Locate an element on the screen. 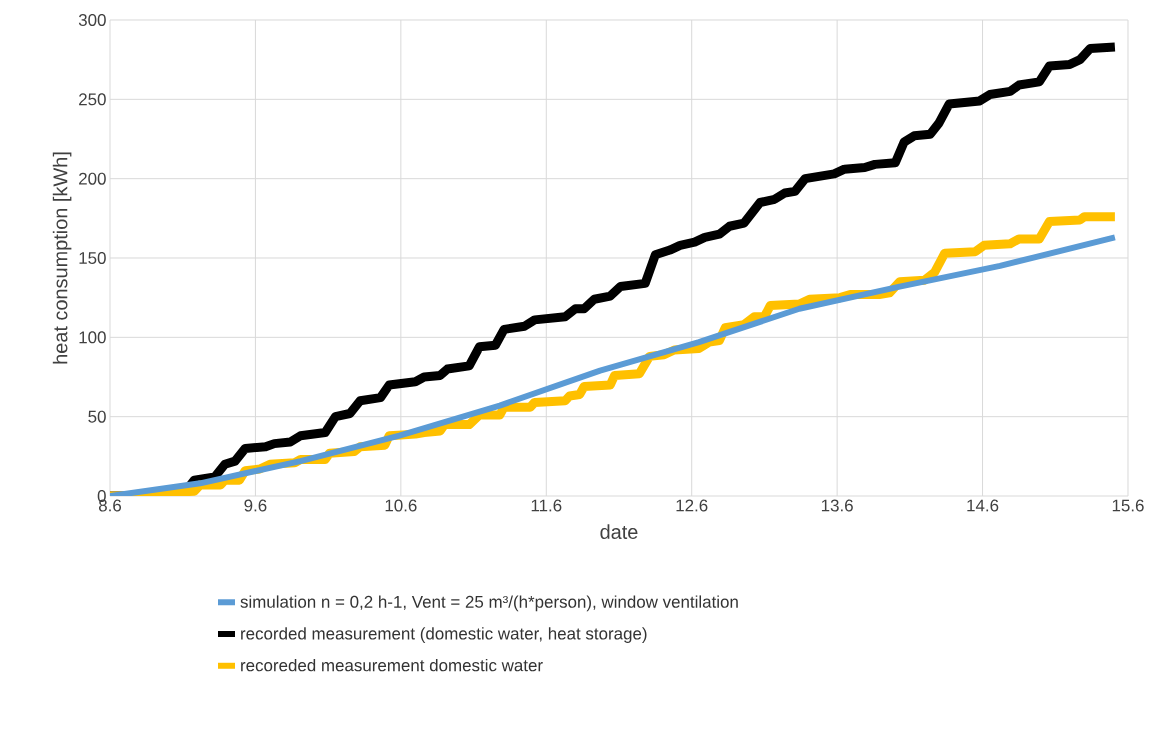  x-tick-label: 13.6 is located at coordinates (837, 505).